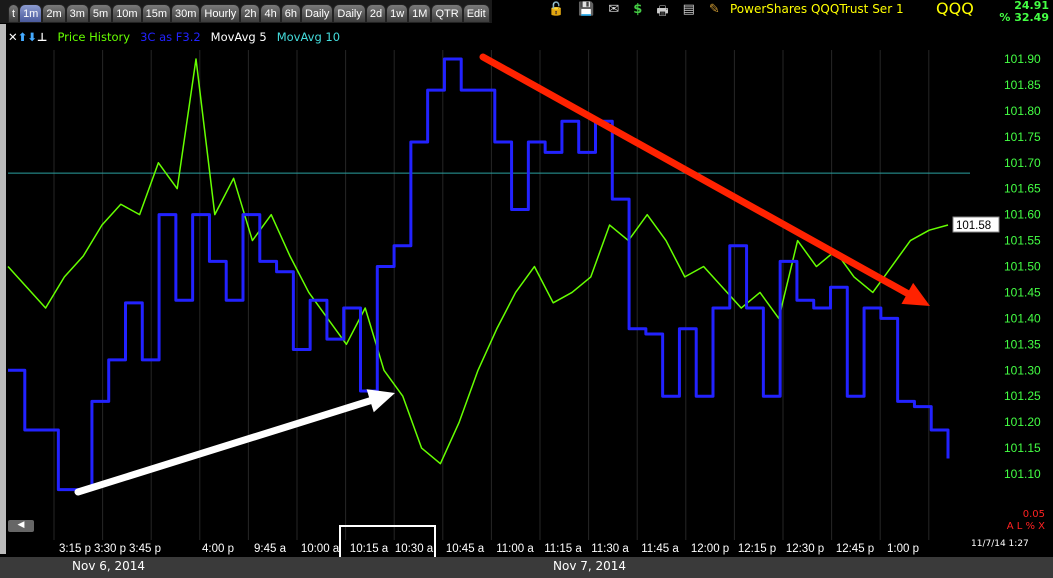  Describe the element at coordinates (515, 549) in the screenshot. I see `x-tick-label: 11:00 a` at that location.